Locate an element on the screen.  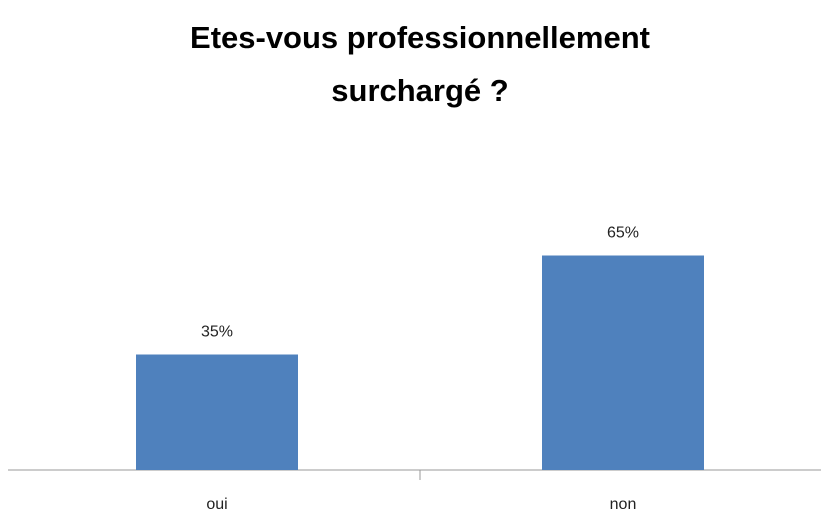
chart-title: surchargé ? is located at coordinates (419, 90).